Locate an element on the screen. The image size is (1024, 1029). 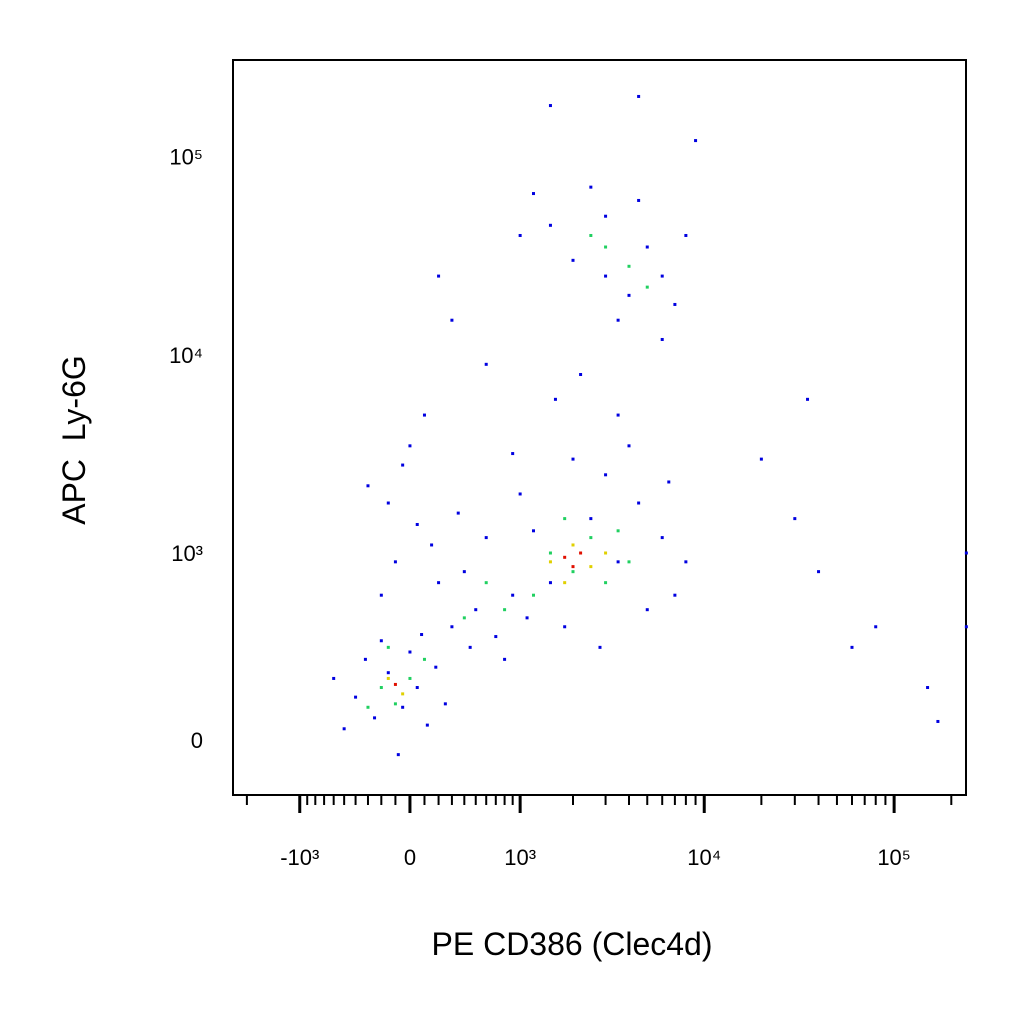
x-tick-label: 0 is located at coordinates (410, 857).